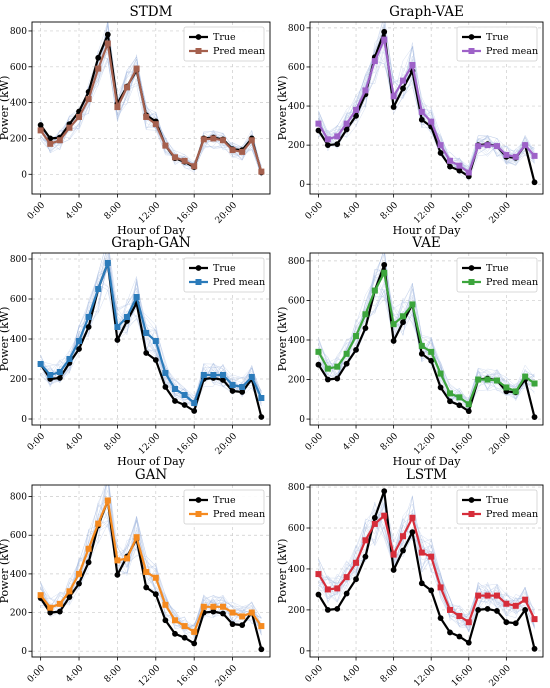 The image size is (550, 688). I want to click on y-axis-label: Power (kW), so click(5, 571).